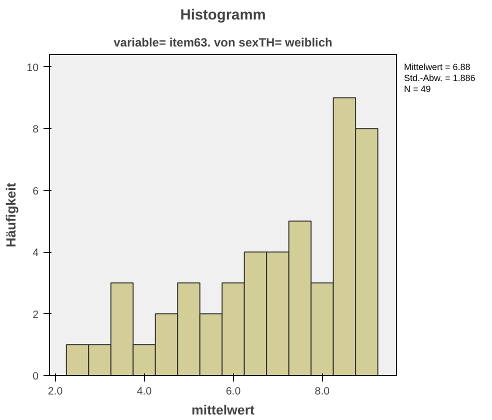  I want to click on y-axis-title: Häufigkeit, so click(11, 215).